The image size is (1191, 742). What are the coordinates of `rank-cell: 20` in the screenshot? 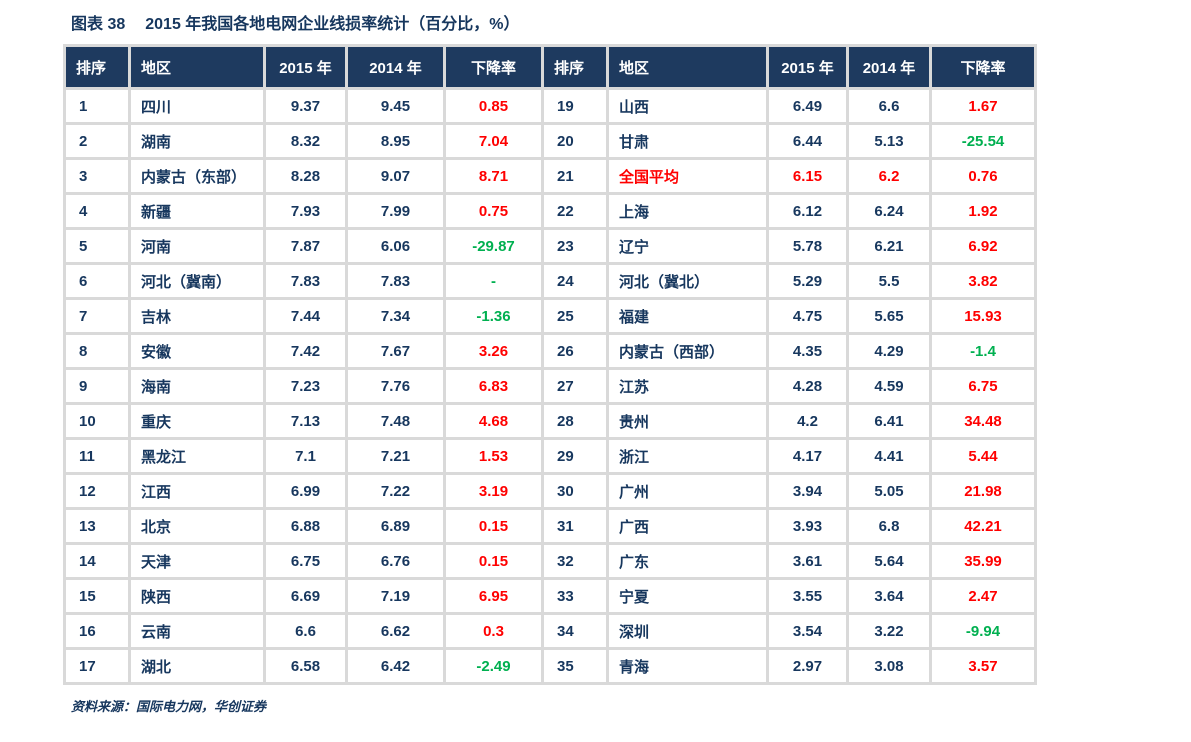 It's located at (575, 141).